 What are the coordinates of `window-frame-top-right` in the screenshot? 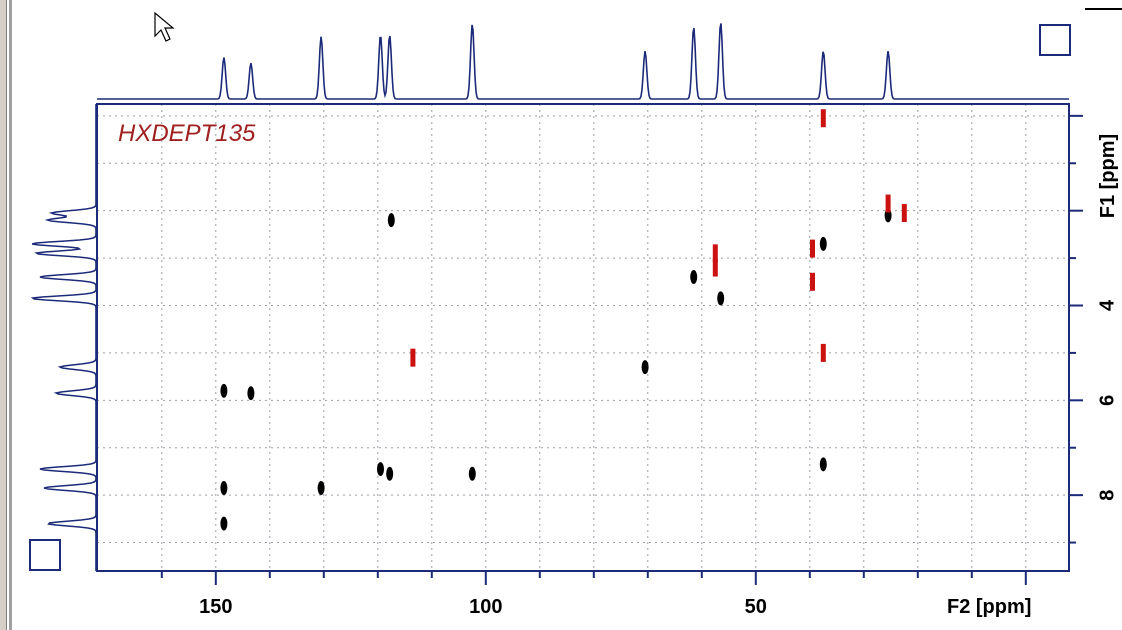 It's located at (1103, 9).